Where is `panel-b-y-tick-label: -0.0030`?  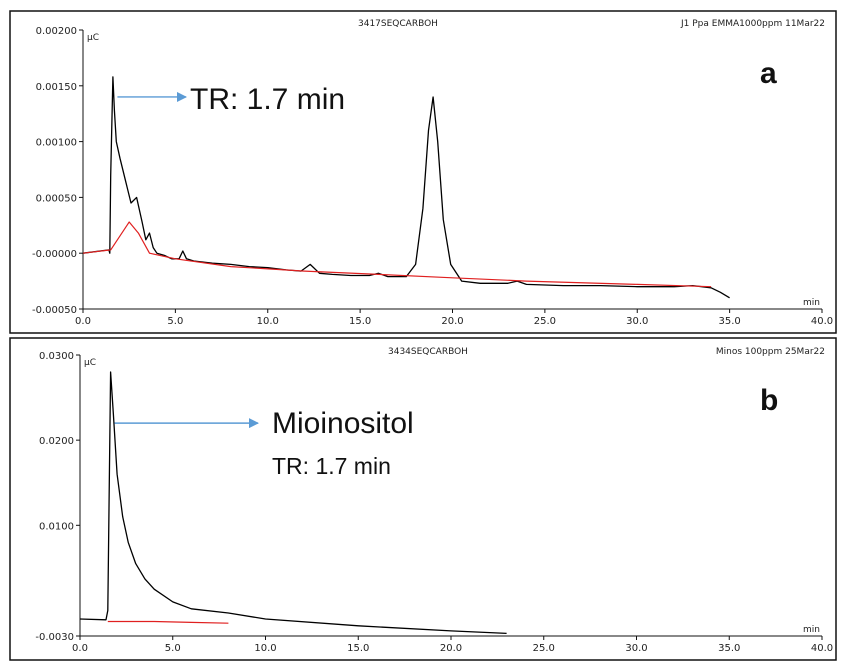
panel-b-y-tick-label: -0.0030 is located at coordinates (54, 637).